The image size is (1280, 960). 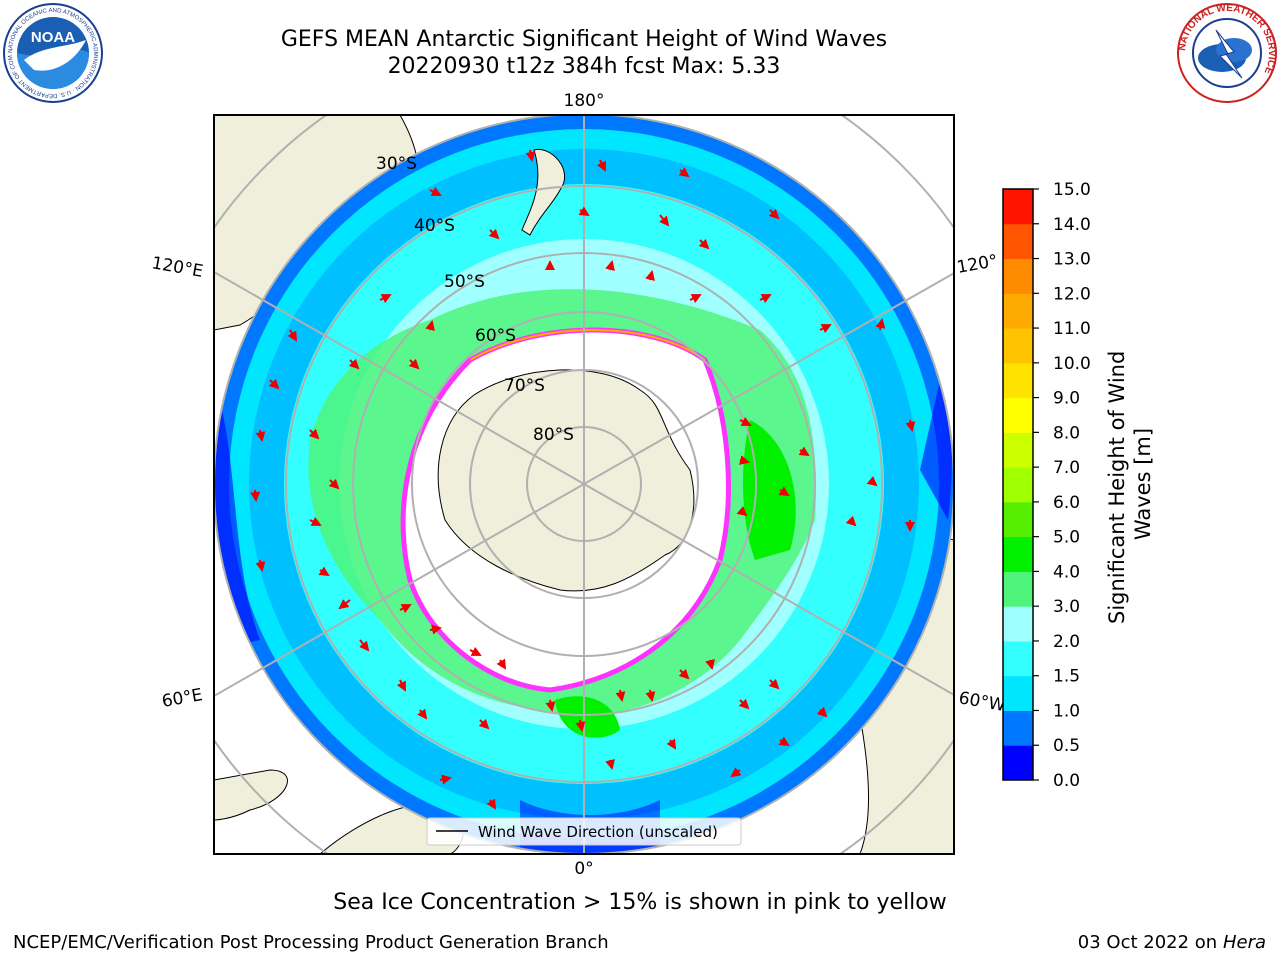 I want to click on lat-label-50s: 50°S, so click(x=464, y=282).